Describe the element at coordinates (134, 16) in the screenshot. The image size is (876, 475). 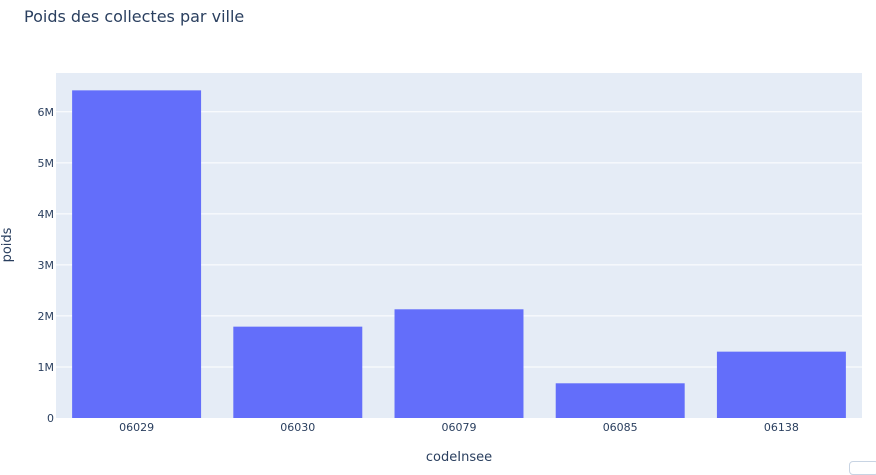
I see `chart-title: Poids des collectes par ville` at that location.